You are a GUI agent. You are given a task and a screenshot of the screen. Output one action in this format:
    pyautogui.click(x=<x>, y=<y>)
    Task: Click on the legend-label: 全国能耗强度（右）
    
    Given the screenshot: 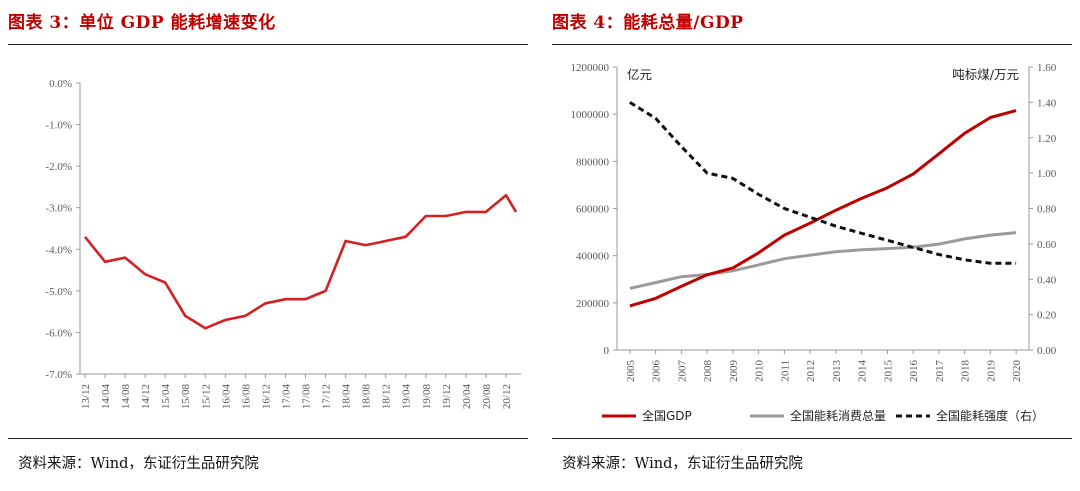 What is the action you would take?
    pyautogui.click(x=990, y=415)
    